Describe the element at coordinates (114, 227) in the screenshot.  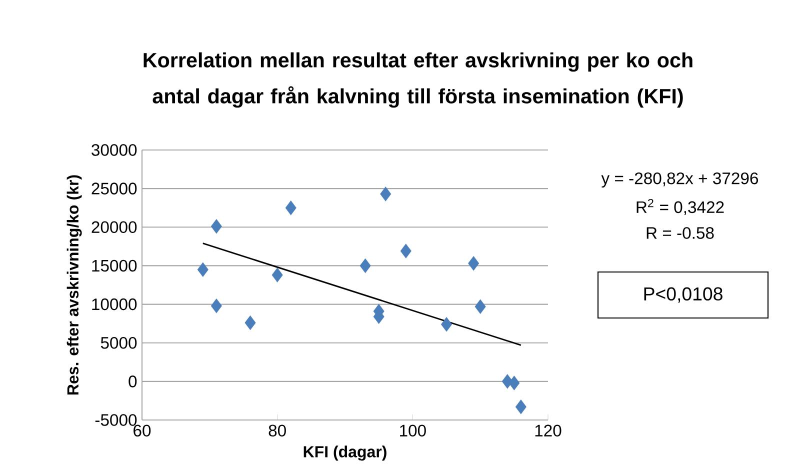
I see `y-tick-label: 20000` at that location.